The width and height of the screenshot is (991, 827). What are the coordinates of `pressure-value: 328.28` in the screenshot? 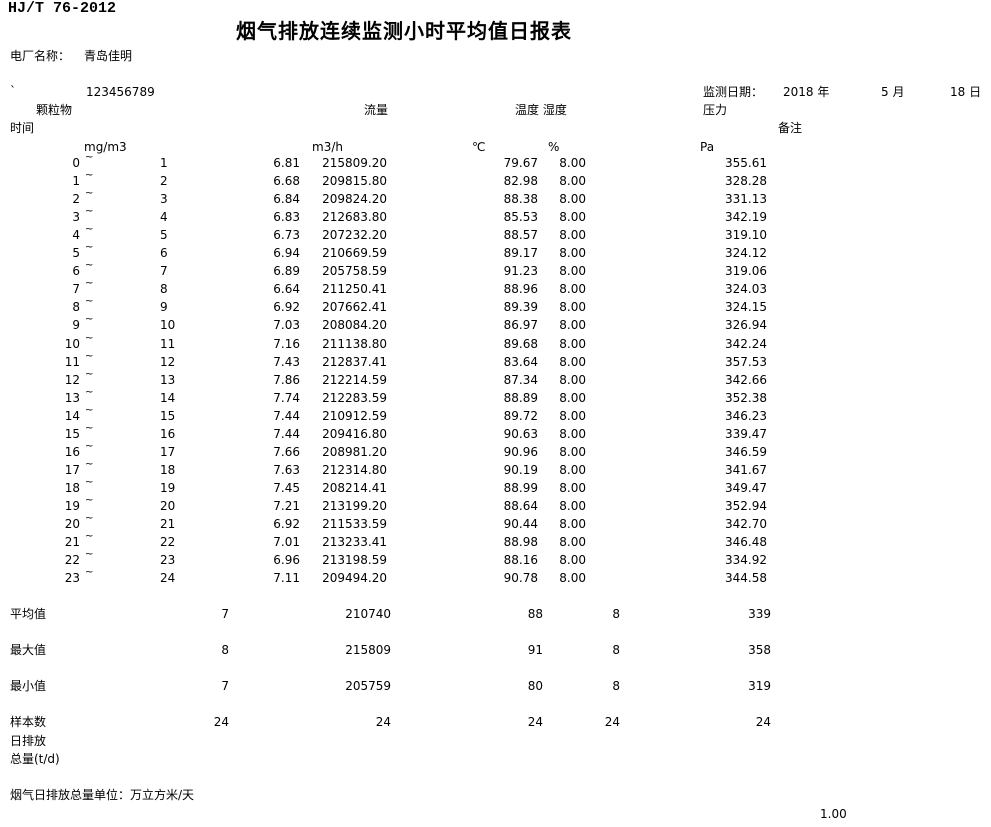 It's located at (746, 181).